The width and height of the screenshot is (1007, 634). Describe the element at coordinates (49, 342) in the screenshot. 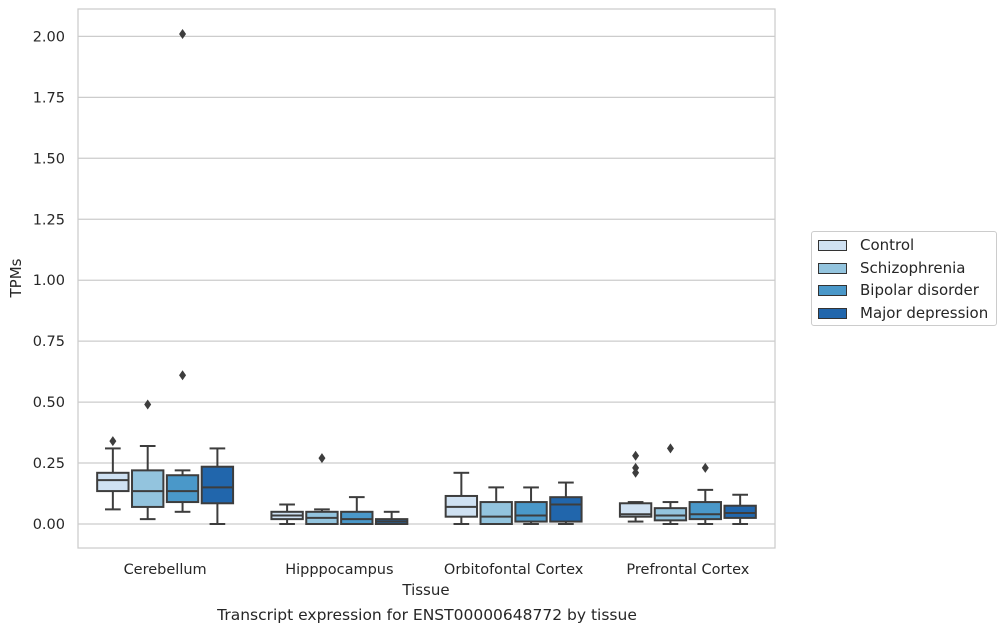

I see `y-tick-label: 0.75` at that location.